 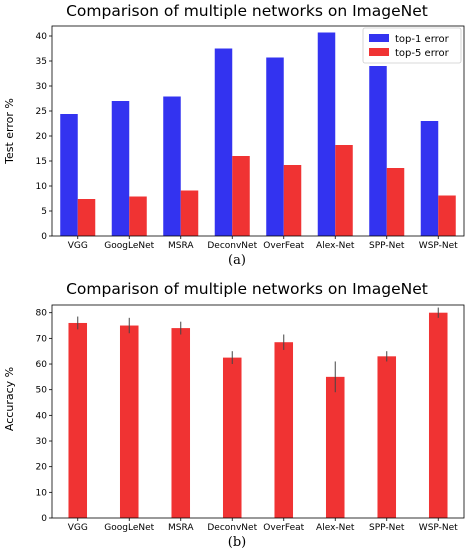 What do you see at coordinates (44, 212) in the screenshot?
I see `a-ytick-label: 5` at bounding box center [44, 212].